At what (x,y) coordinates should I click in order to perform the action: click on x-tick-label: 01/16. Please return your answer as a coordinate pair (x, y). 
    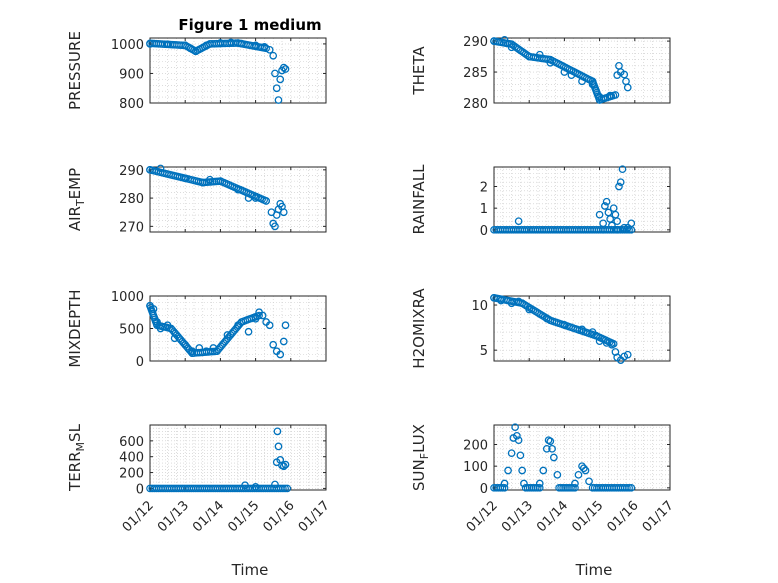
    Looking at the image, I should click on (623, 516).